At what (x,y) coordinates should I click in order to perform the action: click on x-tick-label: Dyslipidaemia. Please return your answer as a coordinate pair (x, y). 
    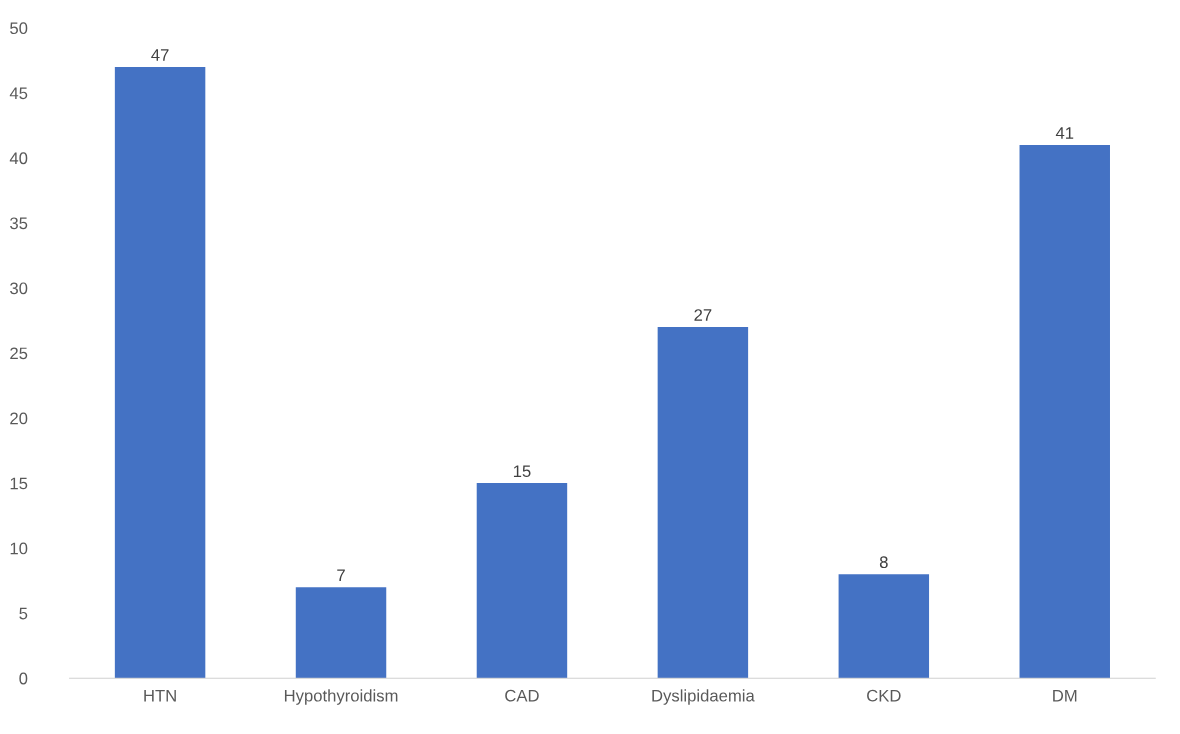
    Looking at the image, I should click on (703, 697).